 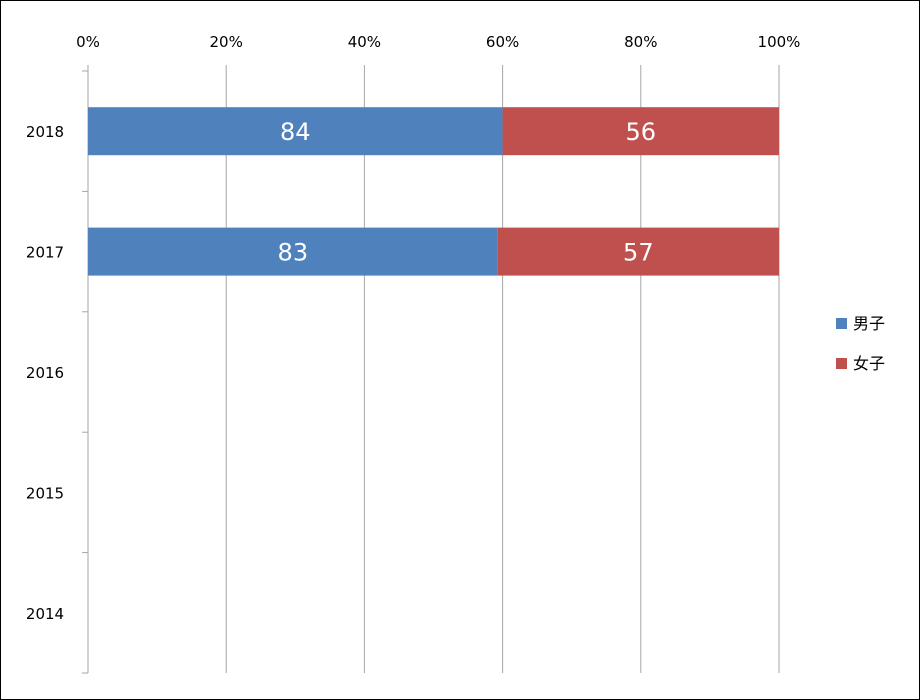 I want to click on data-label: 56, so click(x=641, y=132).